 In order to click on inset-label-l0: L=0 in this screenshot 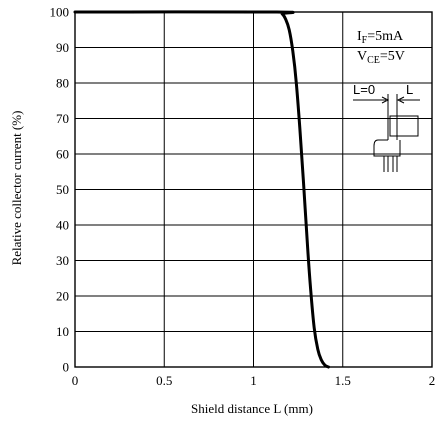, I will do `click(364, 89)`.